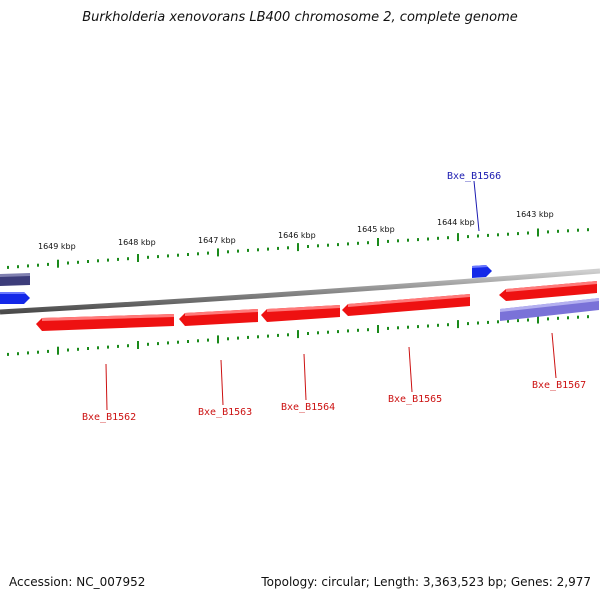 This screenshot has width=600, height=600. What do you see at coordinates (225, 412) in the screenshot?
I see `gene-label-Bxe_B1563: Bxe_B1563` at bounding box center [225, 412].